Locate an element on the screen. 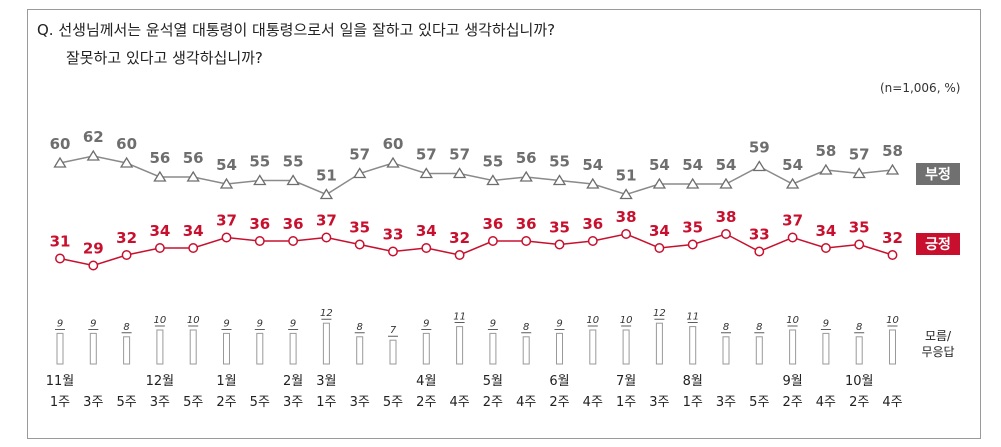 This screenshot has width=1001, height=447. x-tick-month: 7월 is located at coordinates (626, 381).